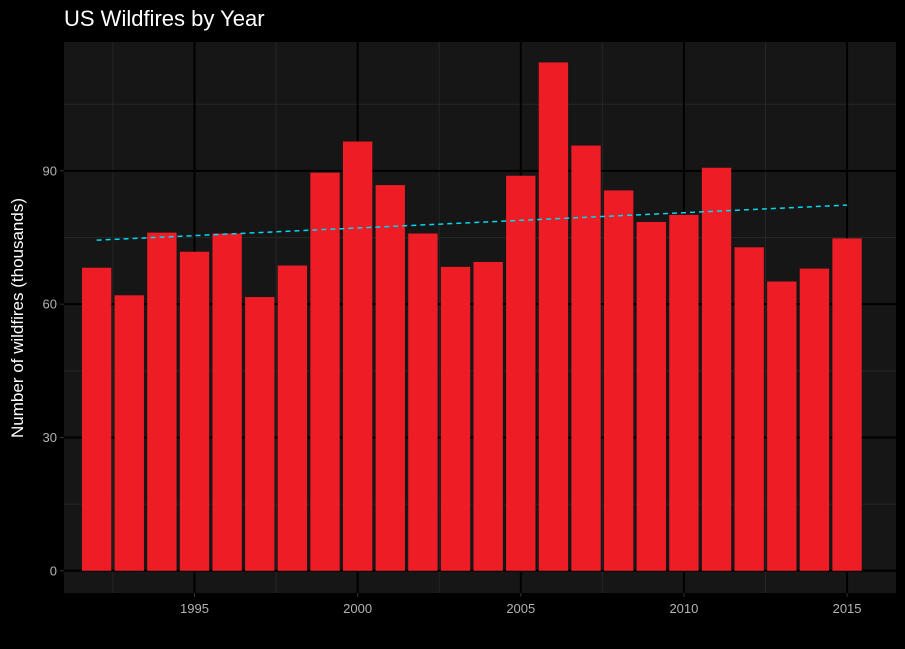 The image size is (905, 649). Describe the element at coordinates (194, 411) in the screenshot. I see `bar-1995` at that location.